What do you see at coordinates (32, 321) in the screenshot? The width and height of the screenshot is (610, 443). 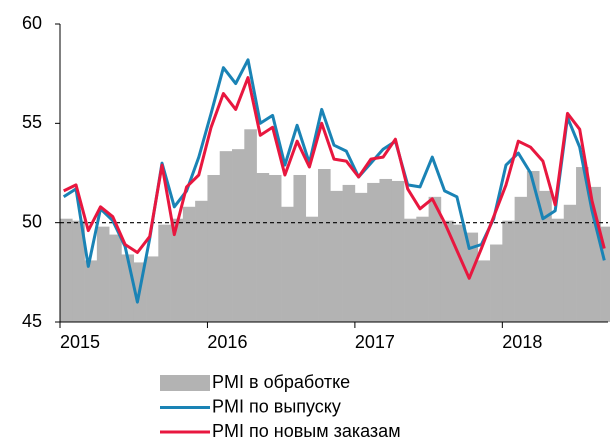 I see `y-tick-label: 45` at bounding box center [32, 321].